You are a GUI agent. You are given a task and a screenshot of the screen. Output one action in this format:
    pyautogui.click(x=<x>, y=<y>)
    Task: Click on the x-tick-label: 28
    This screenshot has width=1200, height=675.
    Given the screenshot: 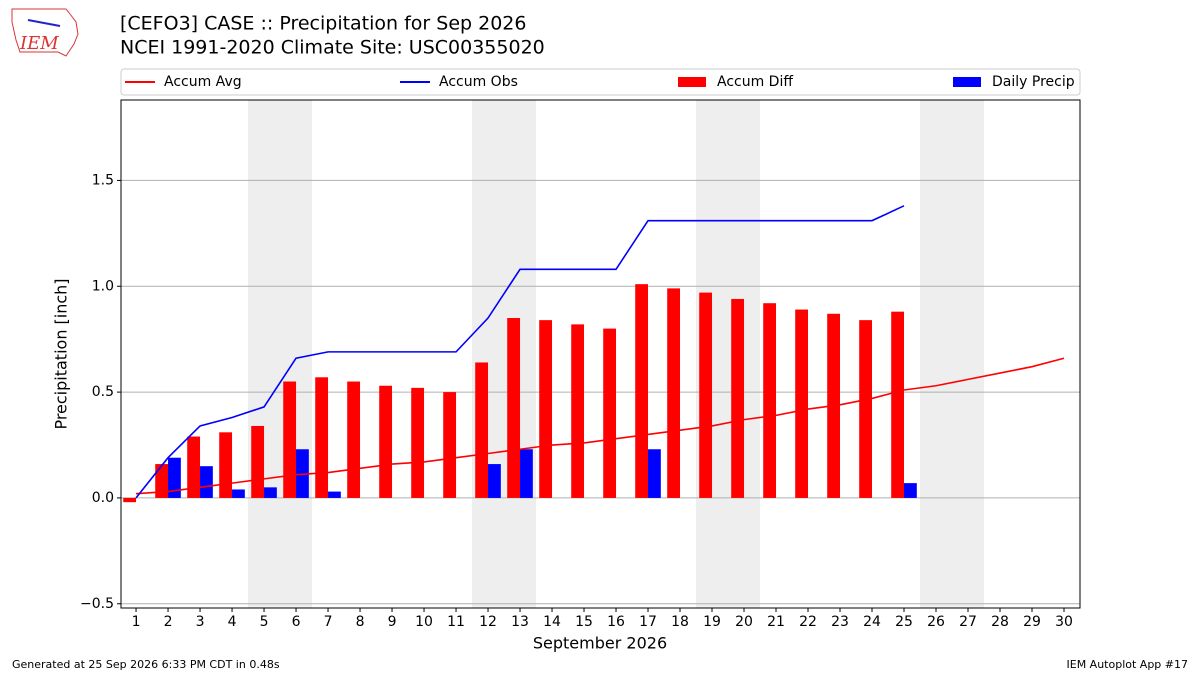 What is the action you would take?
    pyautogui.click(x=1000, y=622)
    